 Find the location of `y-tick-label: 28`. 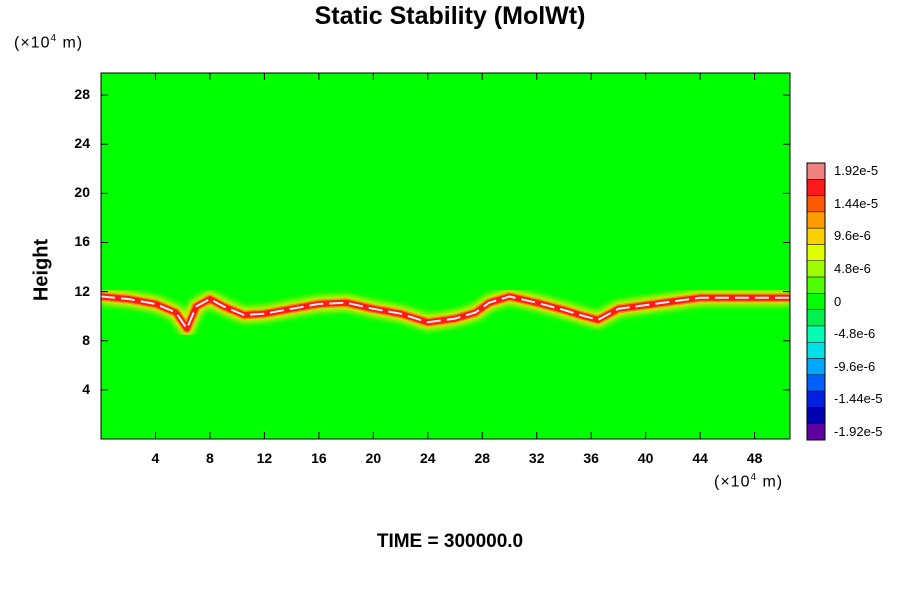

y-tick-label: 28 is located at coordinates (82, 94).